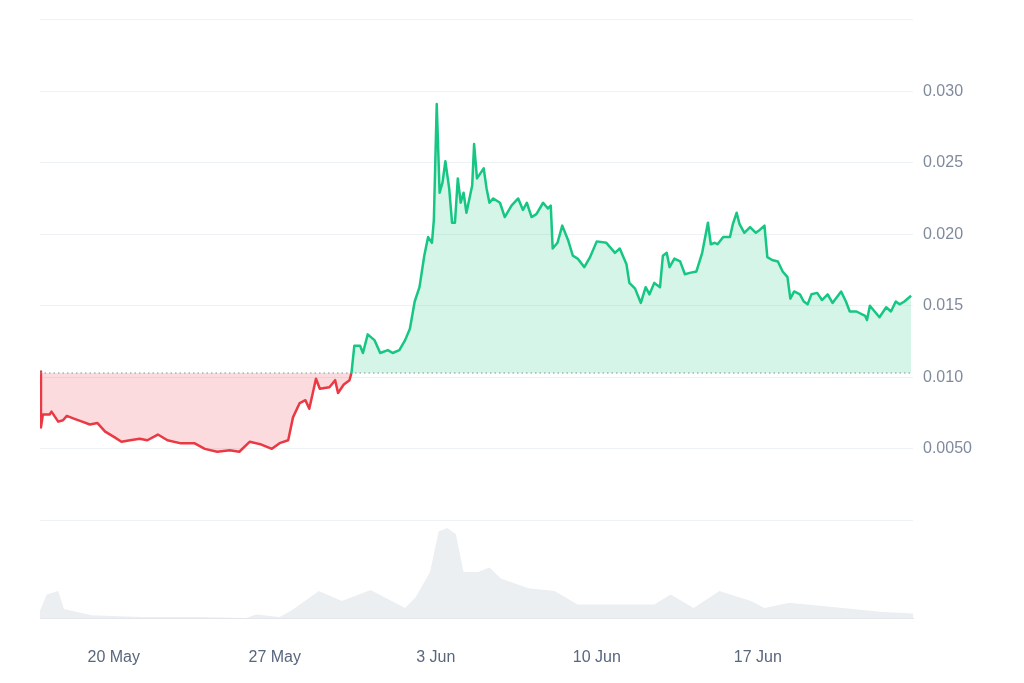  Describe the element at coordinates (943, 233) in the screenshot. I see `y-tick-label: 0.020` at that location.